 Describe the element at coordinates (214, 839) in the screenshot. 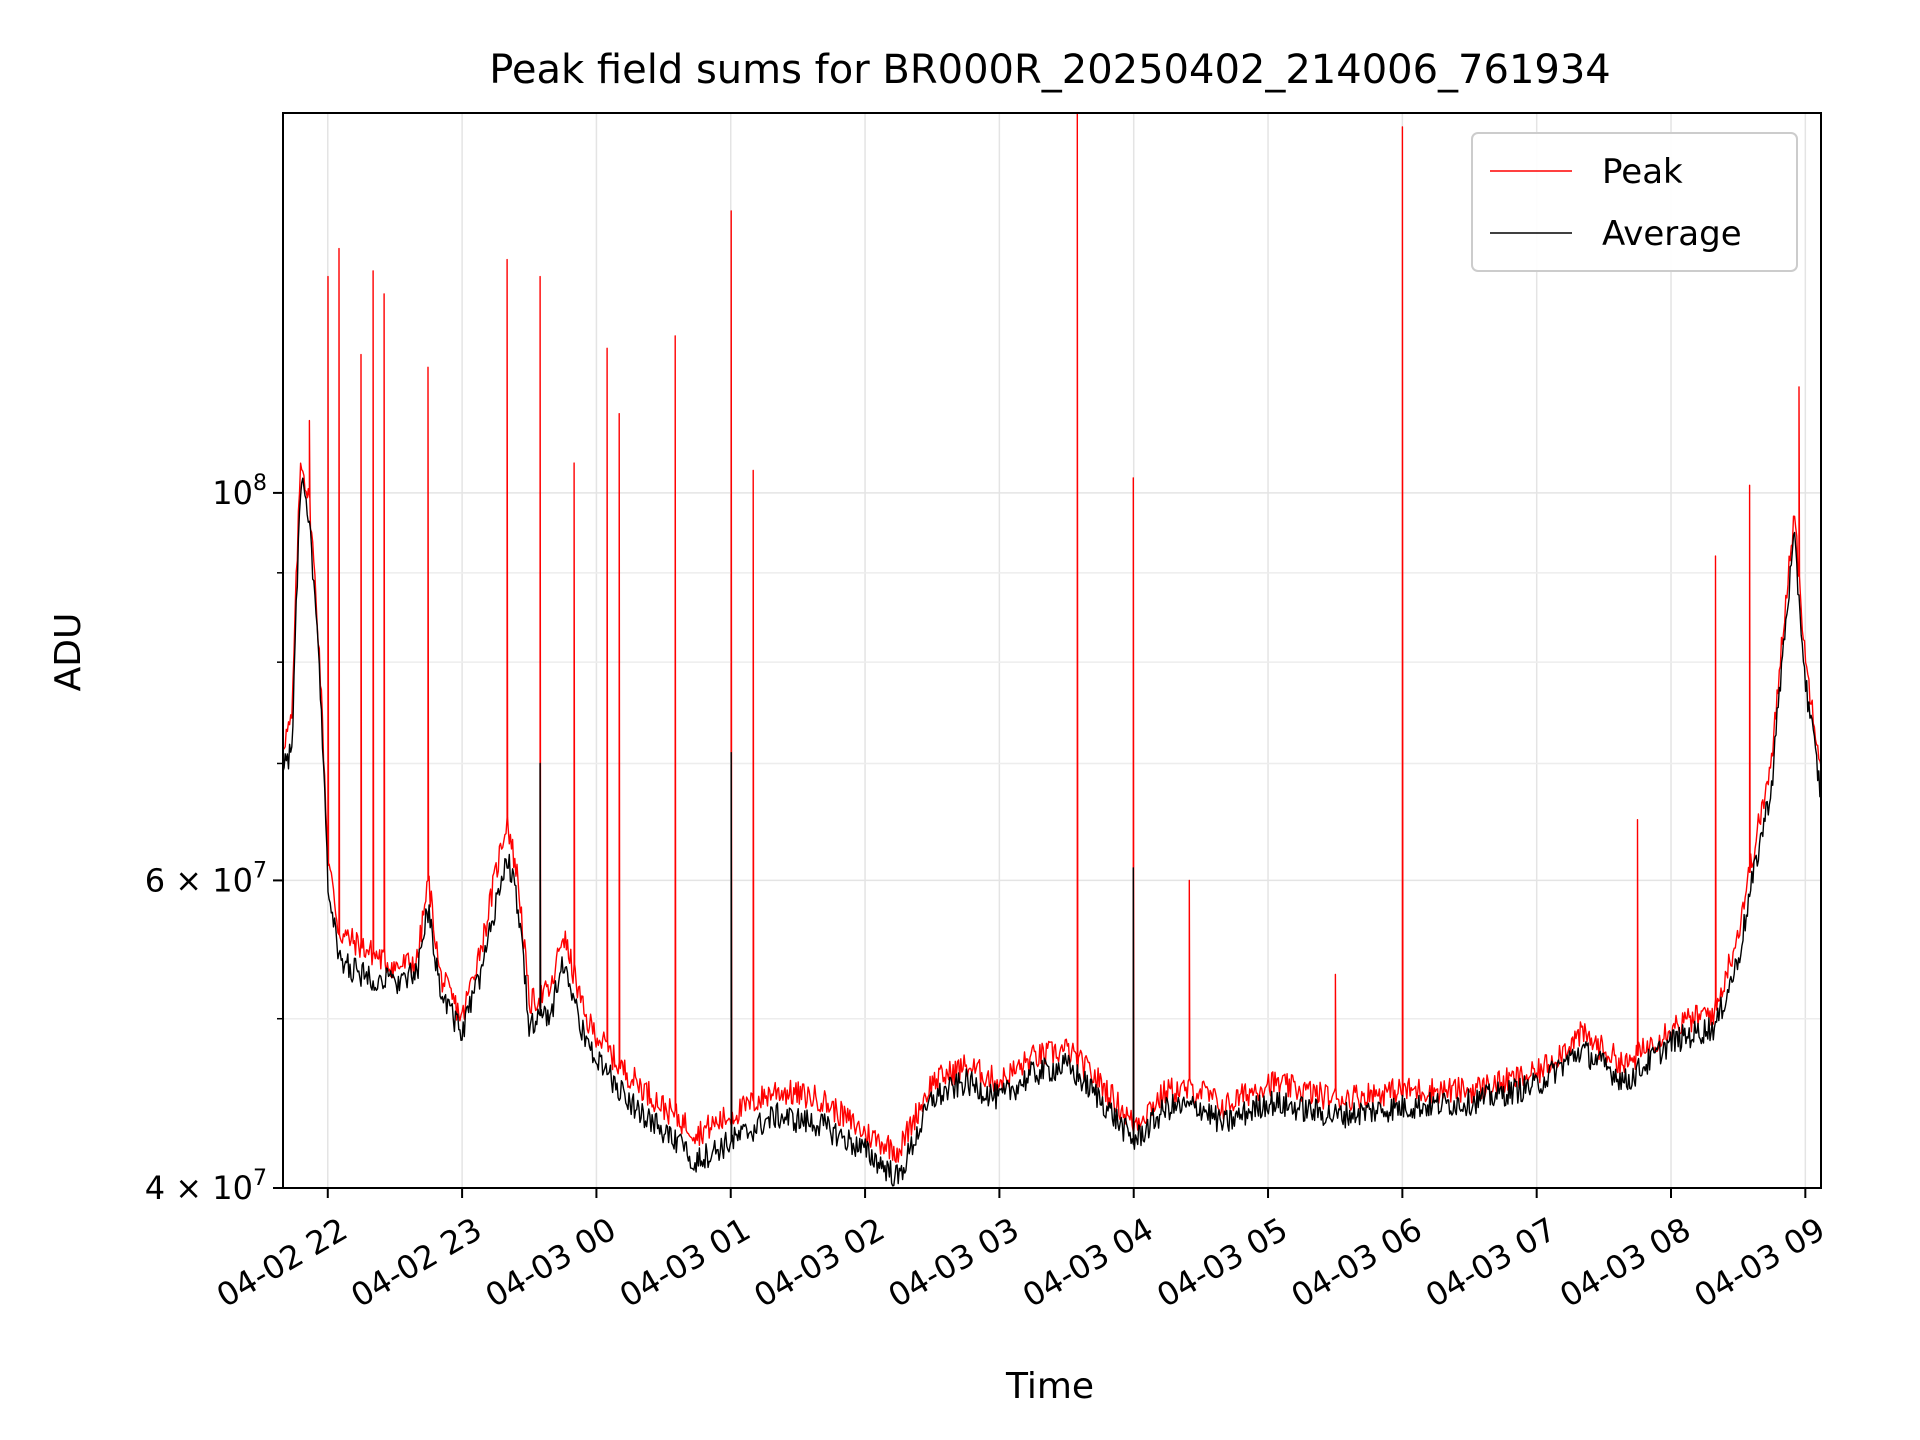

I see `y-axis: 4 × 107 6 × 107 108` at that location.